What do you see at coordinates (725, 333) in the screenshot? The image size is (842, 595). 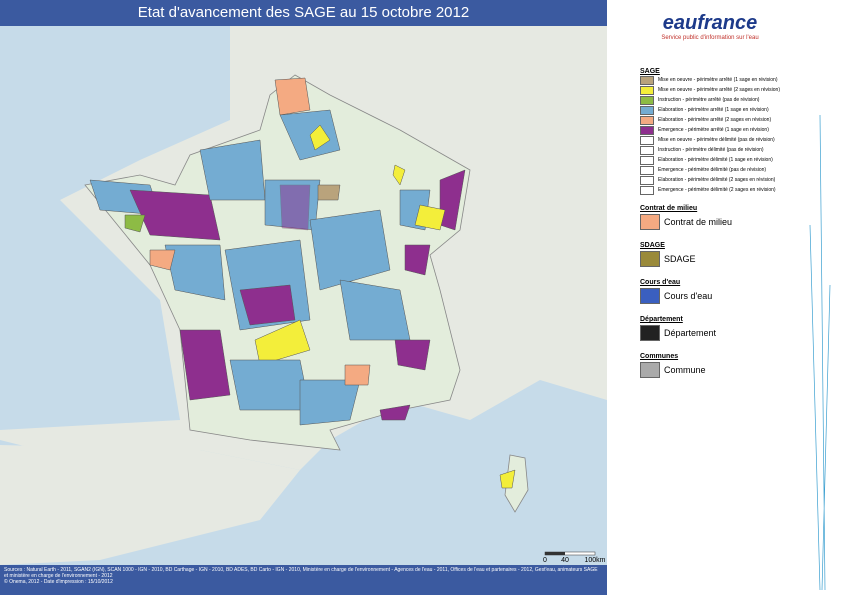 I see `legend-item: Département` at bounding box center [725, 333].